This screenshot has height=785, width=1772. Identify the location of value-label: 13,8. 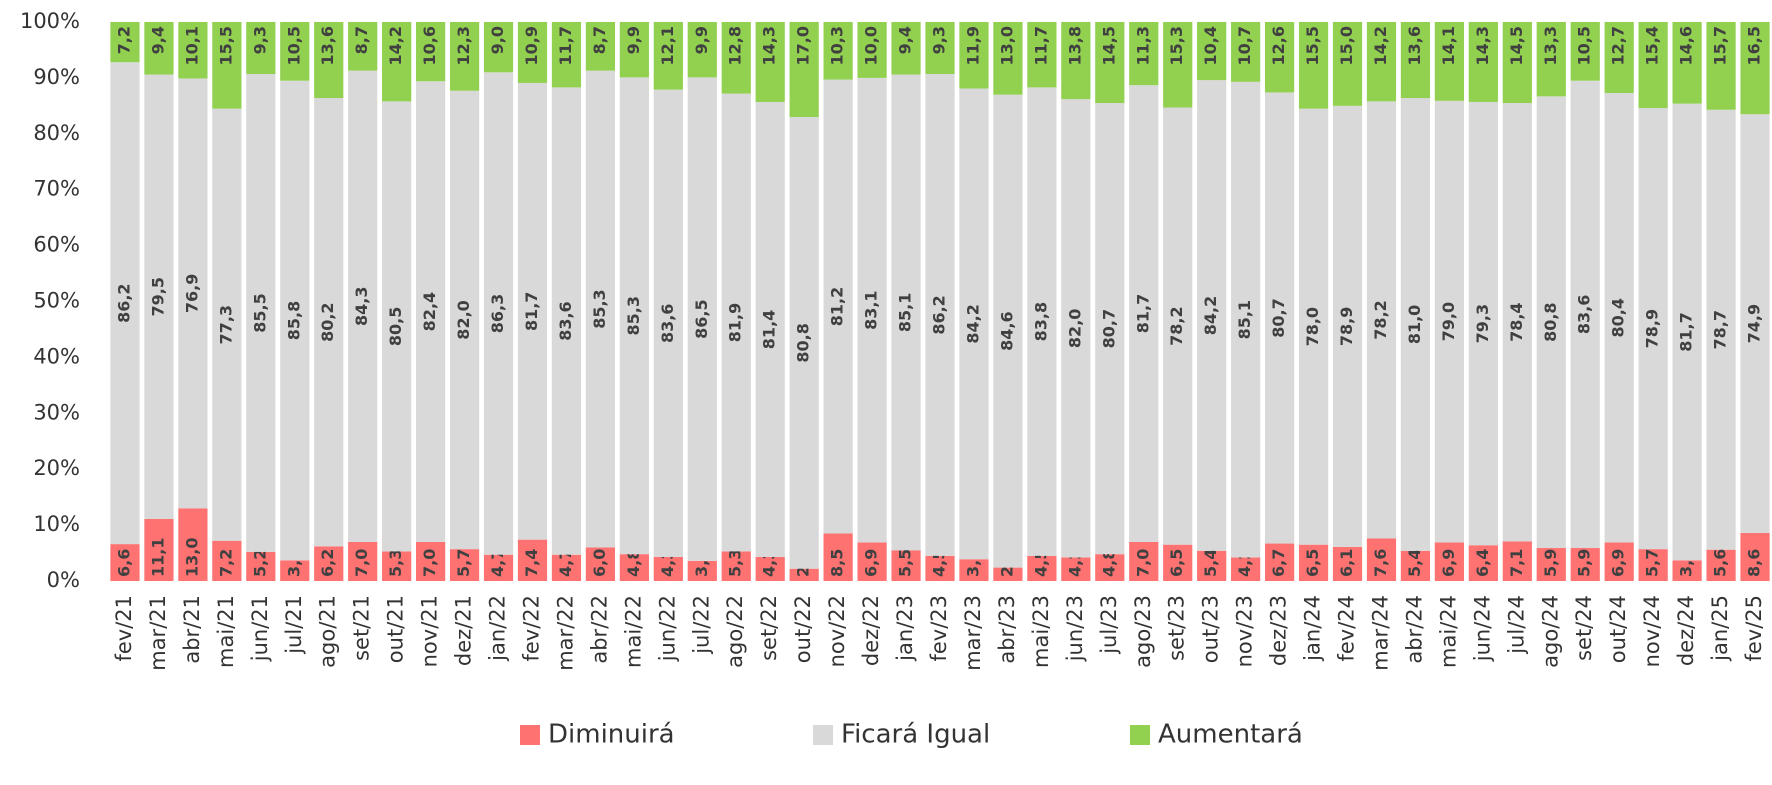
(1074, 45).